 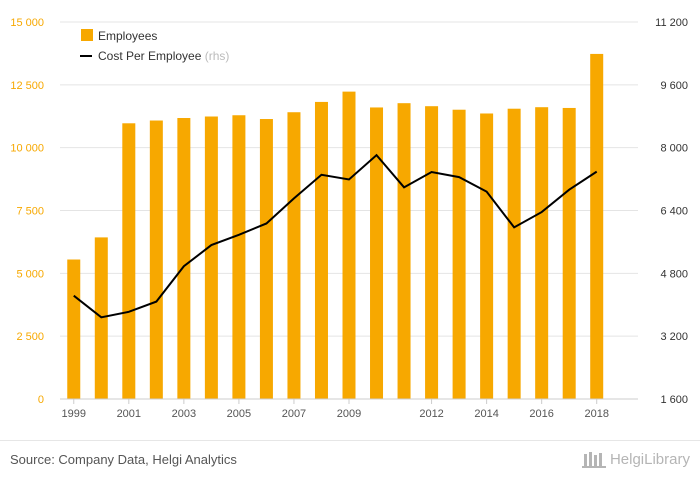 I want to click on left-tick-label-4: 10 000, so click(x=27, y=149).